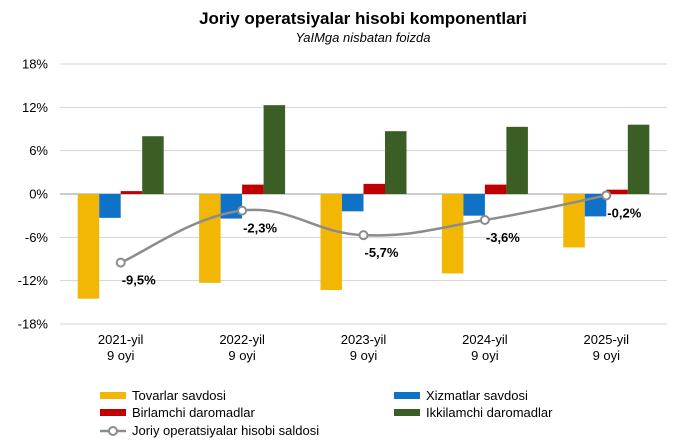 The image size is (680, 448). What do you see at coordinates (33, 324) in the screenshot?
I see `y-tick-label: -18%` at bounding box center [33, 324].